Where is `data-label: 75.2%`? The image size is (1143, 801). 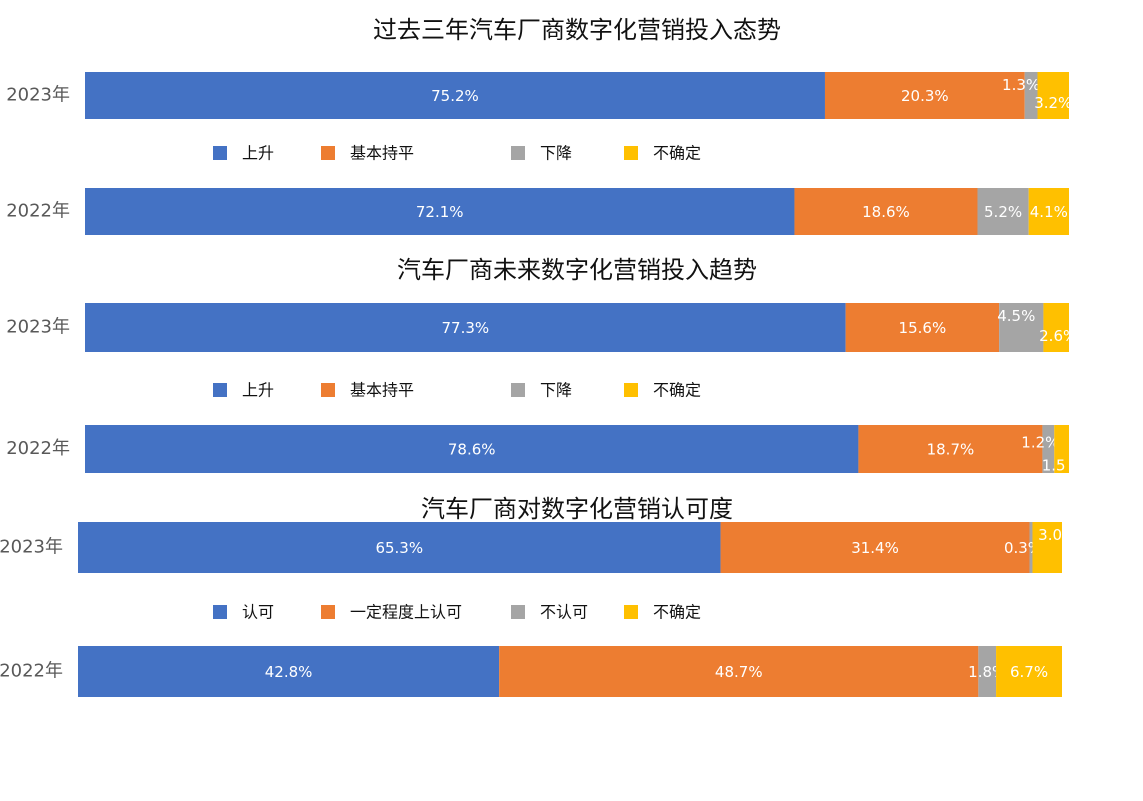
data-label: 75.2% is located at coordinates (455, 96).